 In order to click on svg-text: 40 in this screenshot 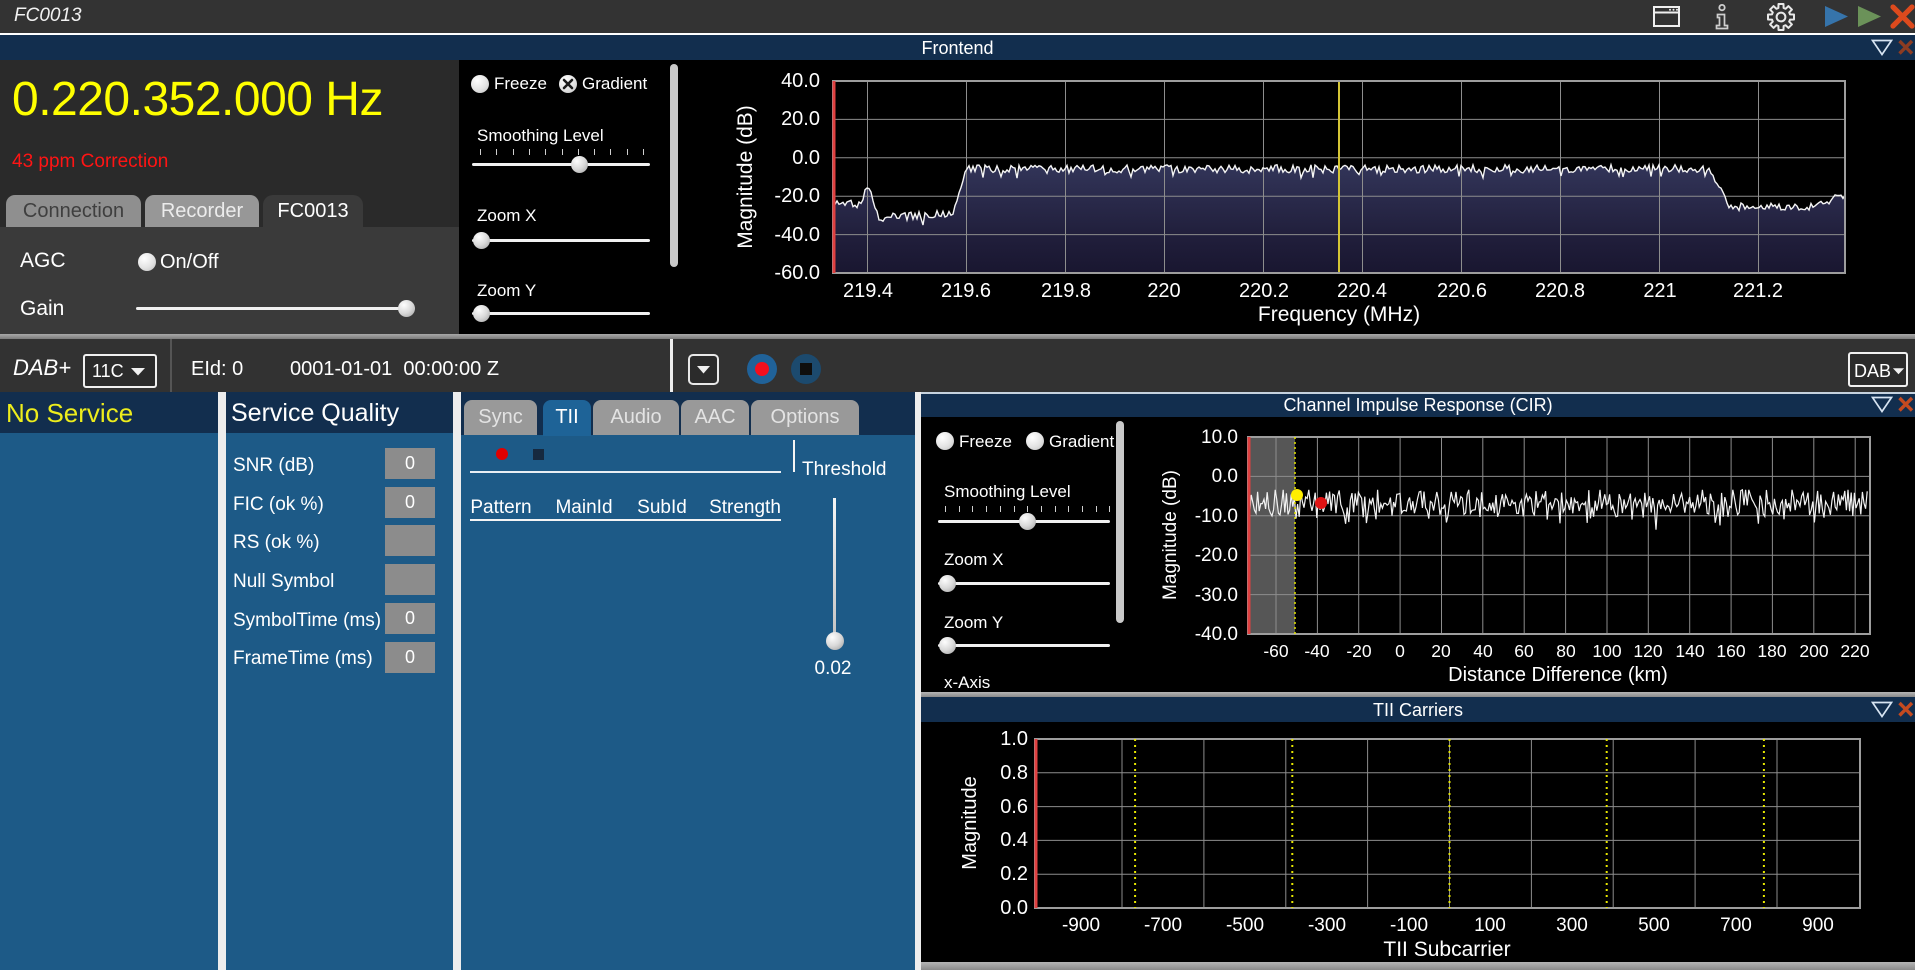, I will do `click(1483, 651)`.